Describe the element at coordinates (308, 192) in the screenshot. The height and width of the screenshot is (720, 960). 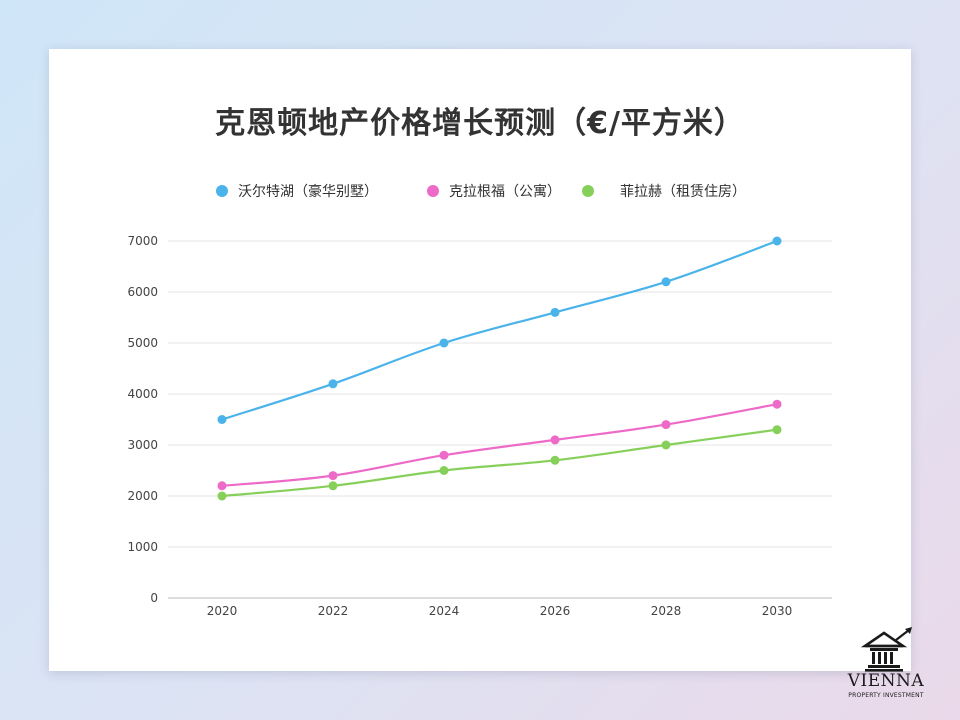
I see `legend-label: 沃尔特湖（豪华别墅）` at that location.